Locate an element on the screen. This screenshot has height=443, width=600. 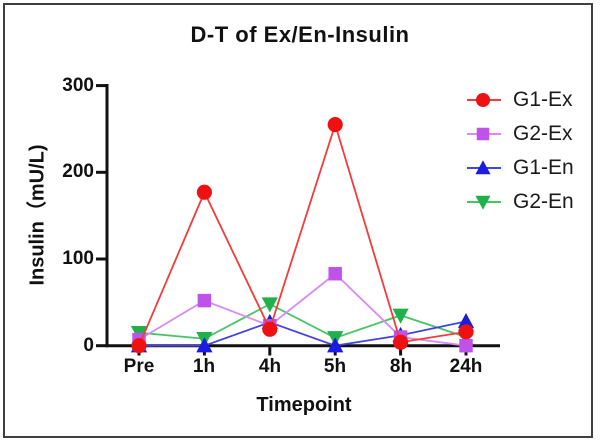
y-tick-label-0: 0 is located at coordinates (88, 345).